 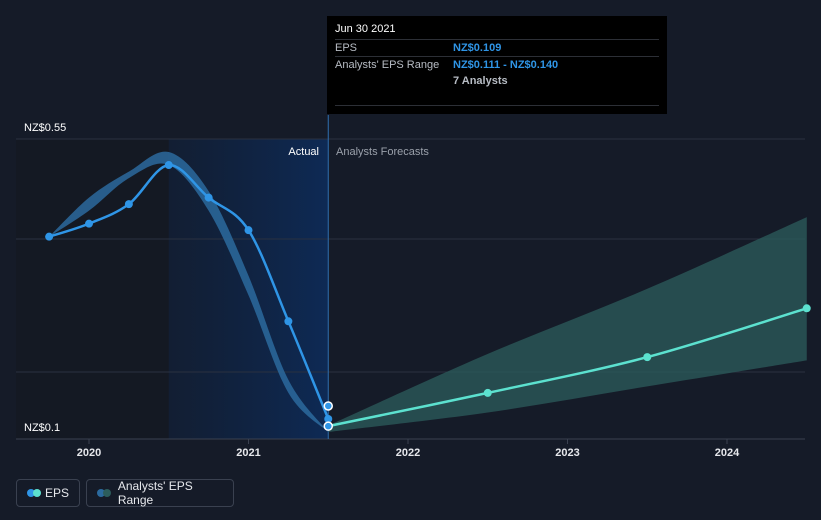 I want to click on actual-label: Actual, so click(x=303, y=152).